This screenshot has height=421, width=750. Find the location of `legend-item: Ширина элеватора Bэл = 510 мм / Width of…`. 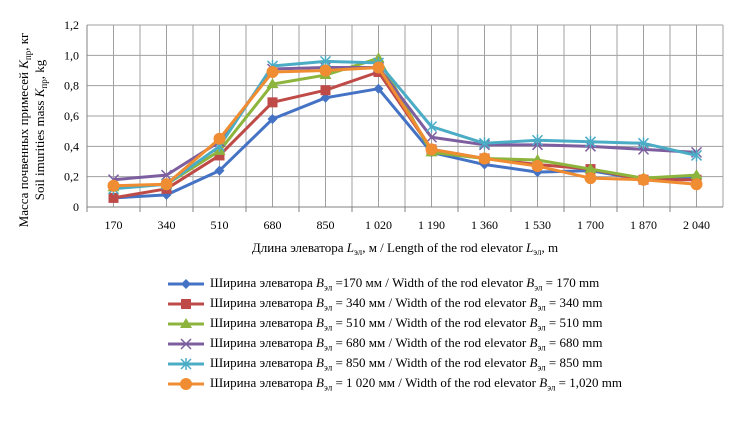

legend-item: Ширина элеватора Bэл = 510 мм / Width of… is located at coordinates (395, 324).